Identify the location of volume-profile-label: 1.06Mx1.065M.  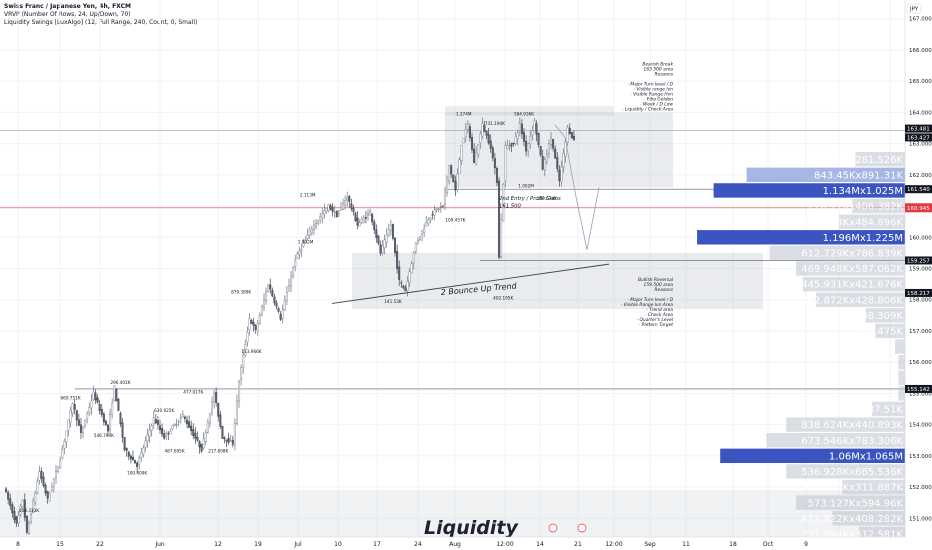
(866, 456).